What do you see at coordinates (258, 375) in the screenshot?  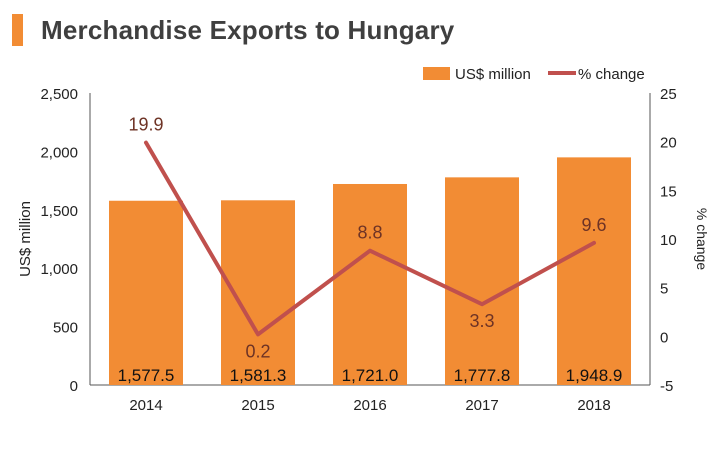 I see `bar-value-label: 1,581.3` at bounding box center [258, 375].